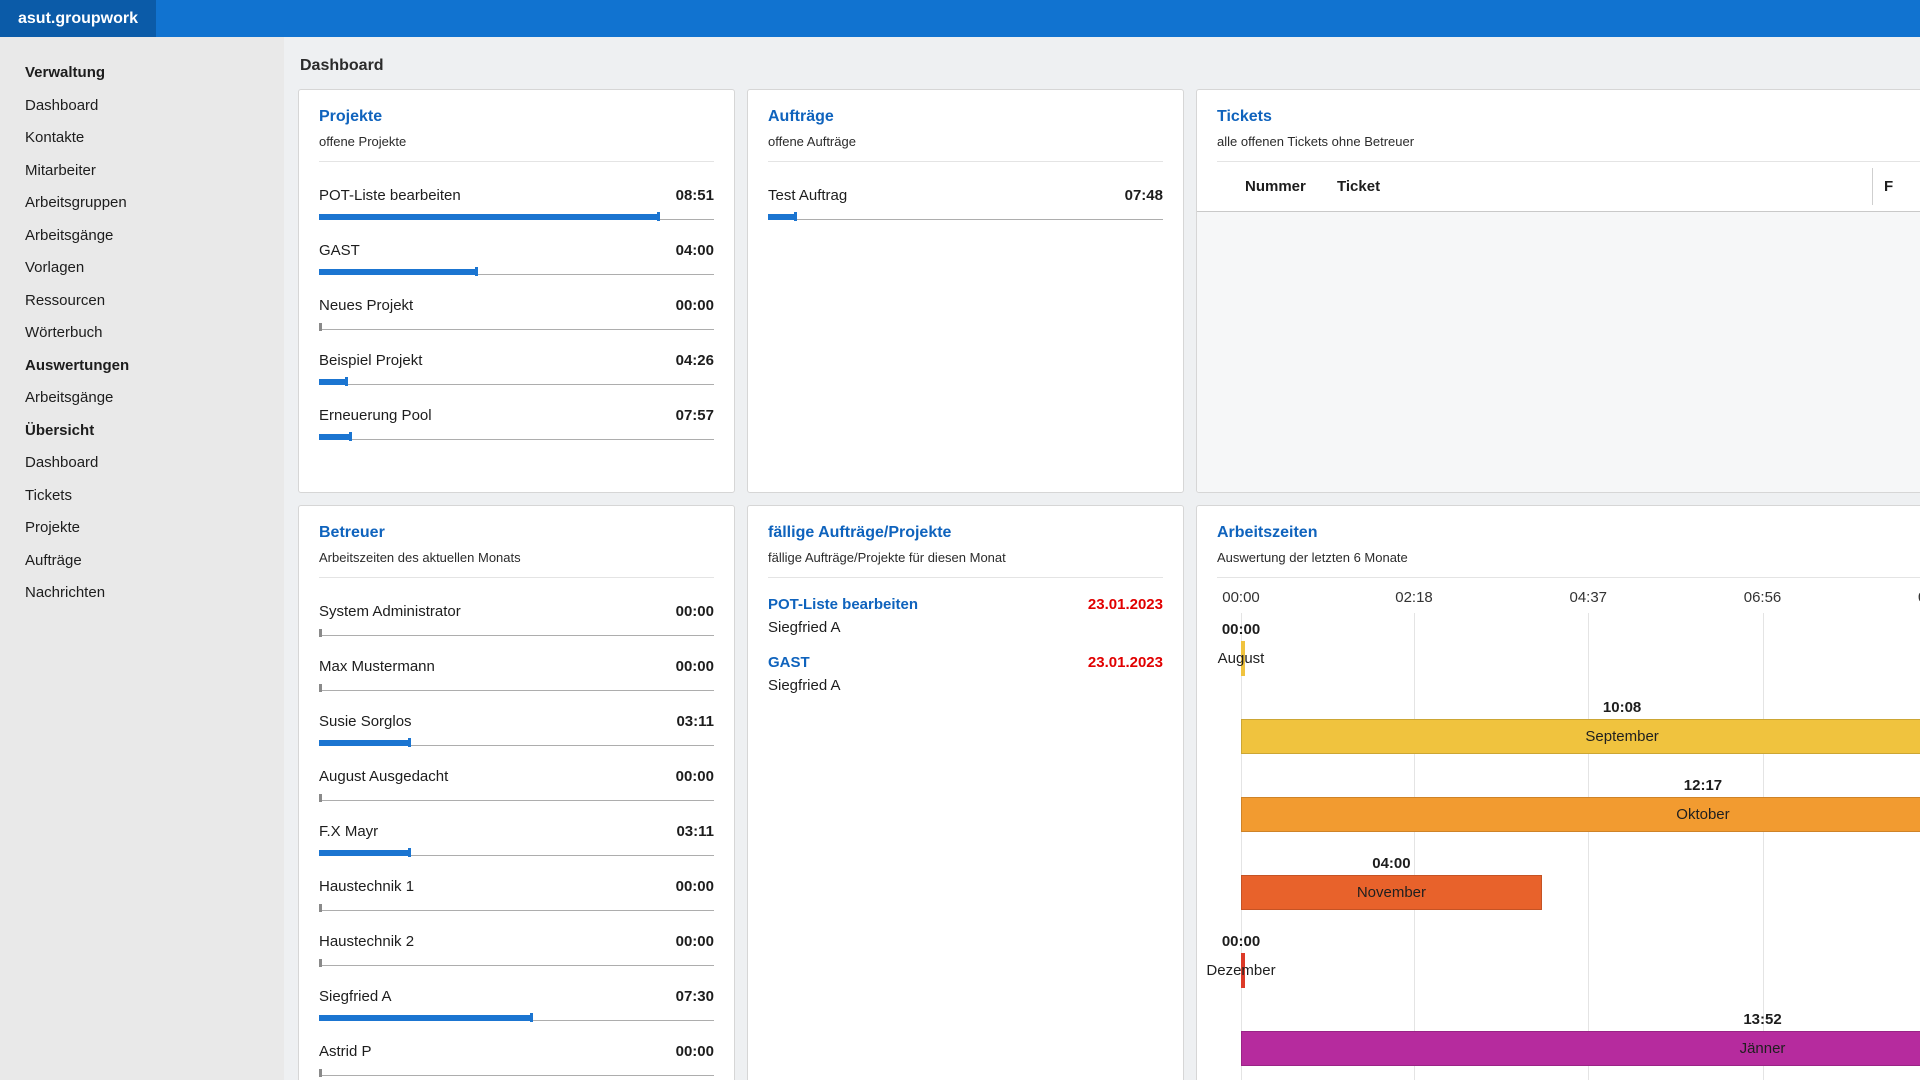 This screenshot has height=1080, width=1920. I want to click on card-arbeitszeiten-title: Arbeitszeiten, so click(1267, 532).